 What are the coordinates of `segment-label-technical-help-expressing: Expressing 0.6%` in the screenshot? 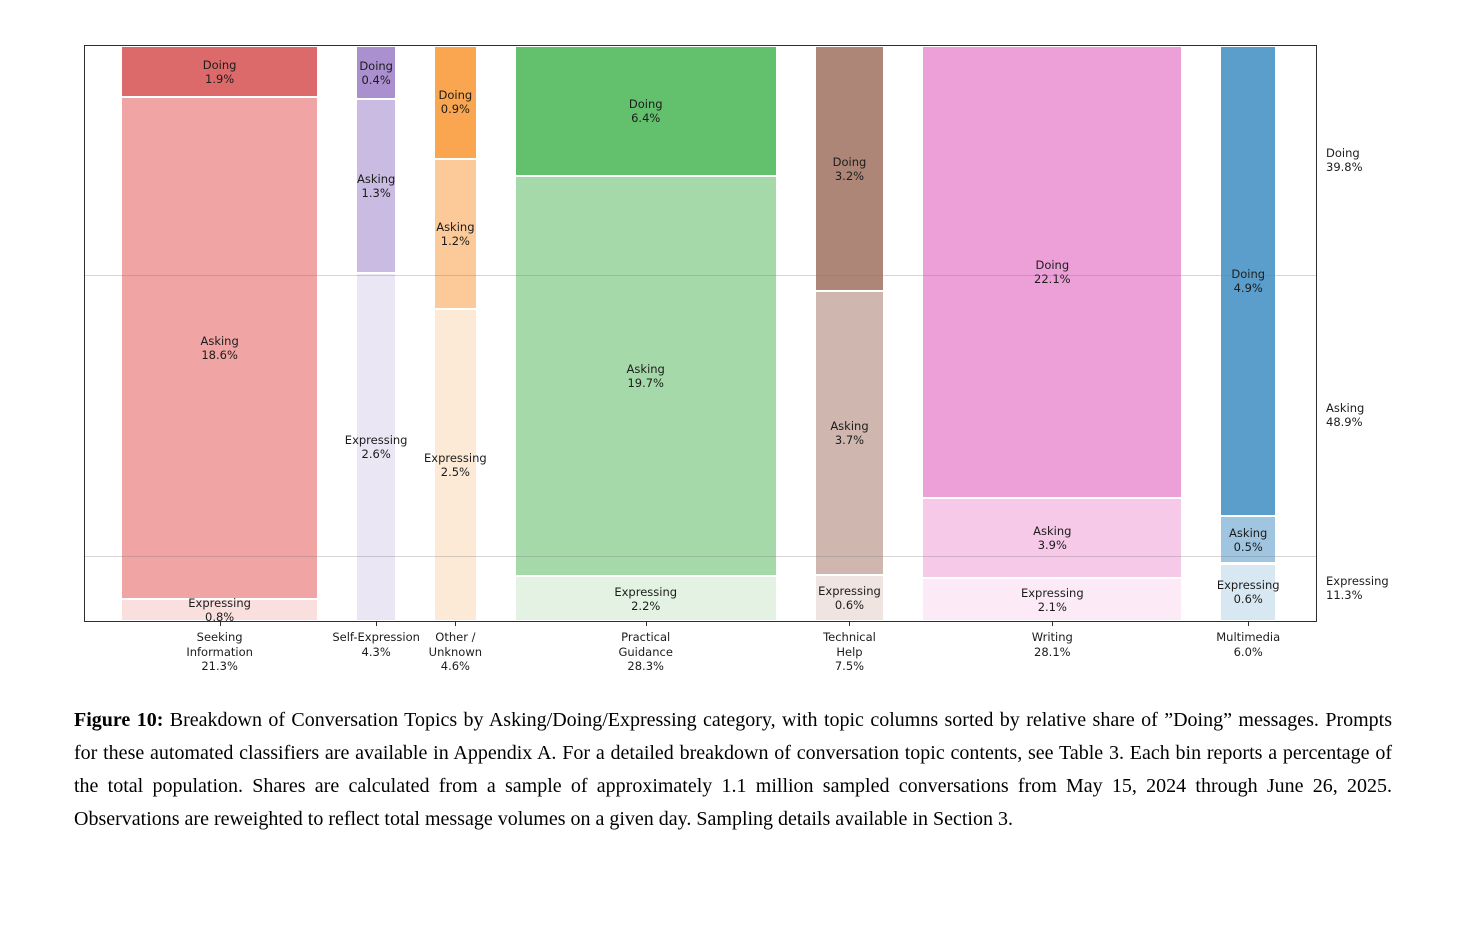 It's located at (849, 598).